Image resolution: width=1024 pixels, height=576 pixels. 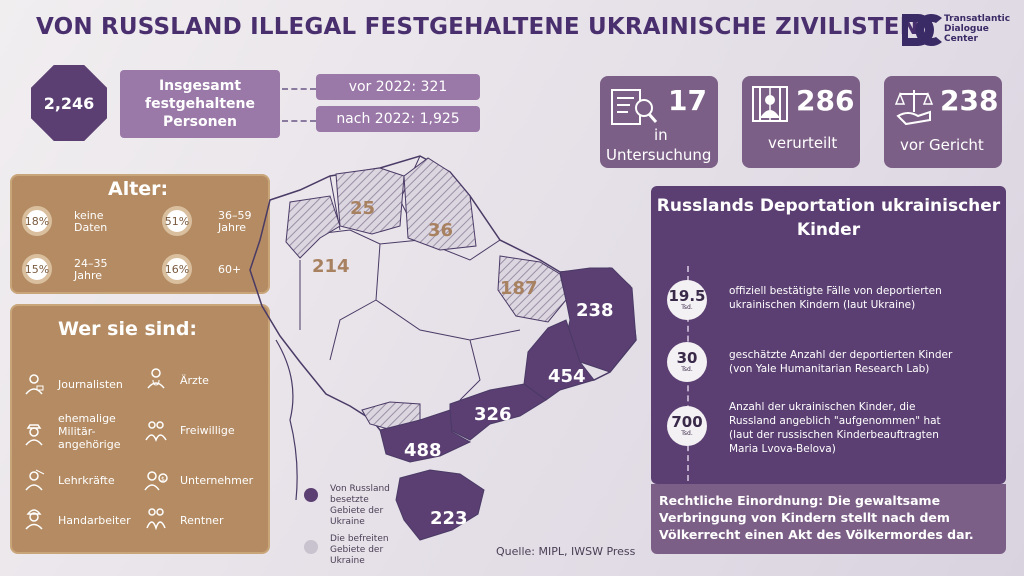 What do you see at coordinates (398, 119) in the screenshot?
I see `after-2022-pill: nach 2022: 1,925` at bounding box center [398, 119].